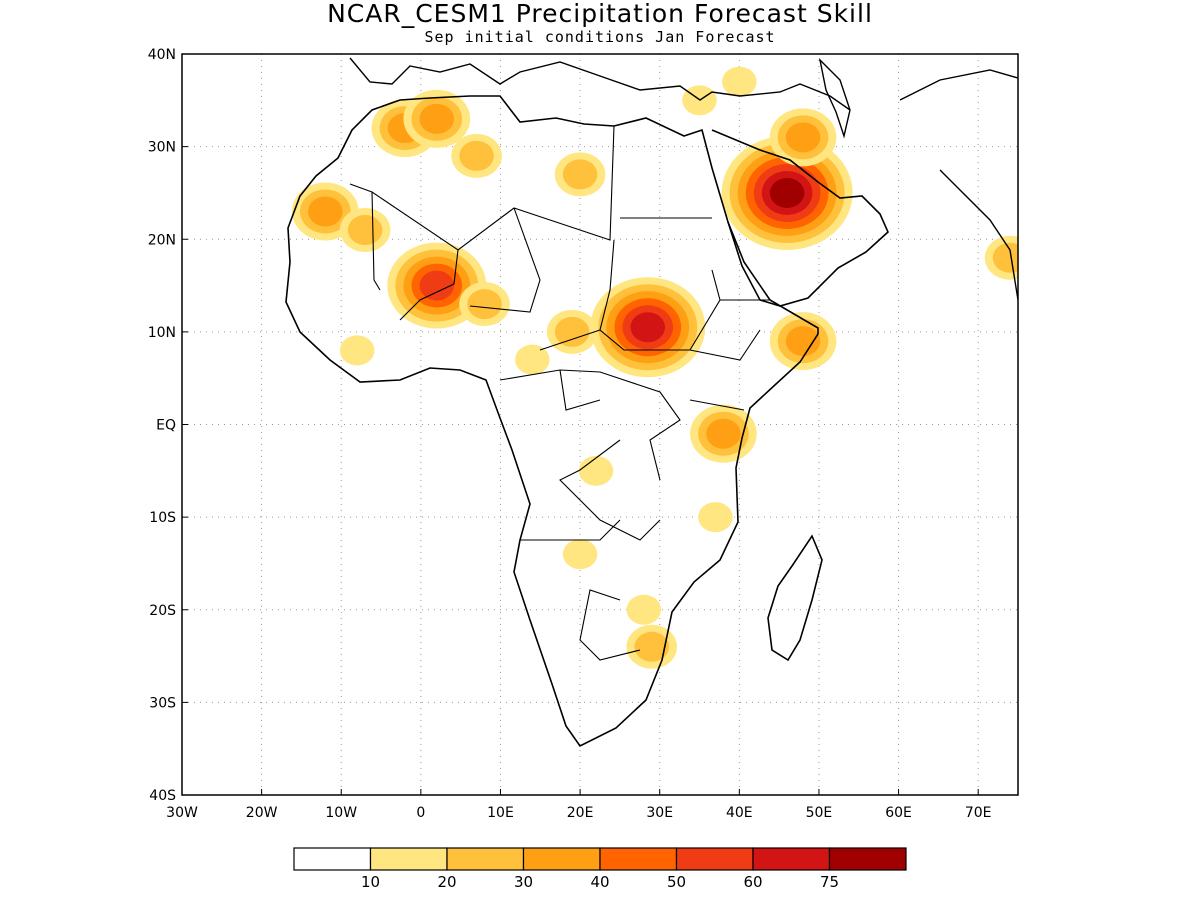  What do you see at coordinates (182, 813) in the screenshot?
I see `x-tick-label: 30W` at bounding box center [182, 813].